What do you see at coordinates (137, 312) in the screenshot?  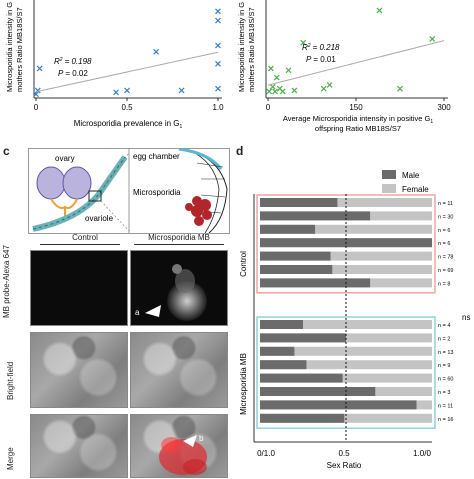 I see `arrow-label-a: a` at bounding box center [137, 312].